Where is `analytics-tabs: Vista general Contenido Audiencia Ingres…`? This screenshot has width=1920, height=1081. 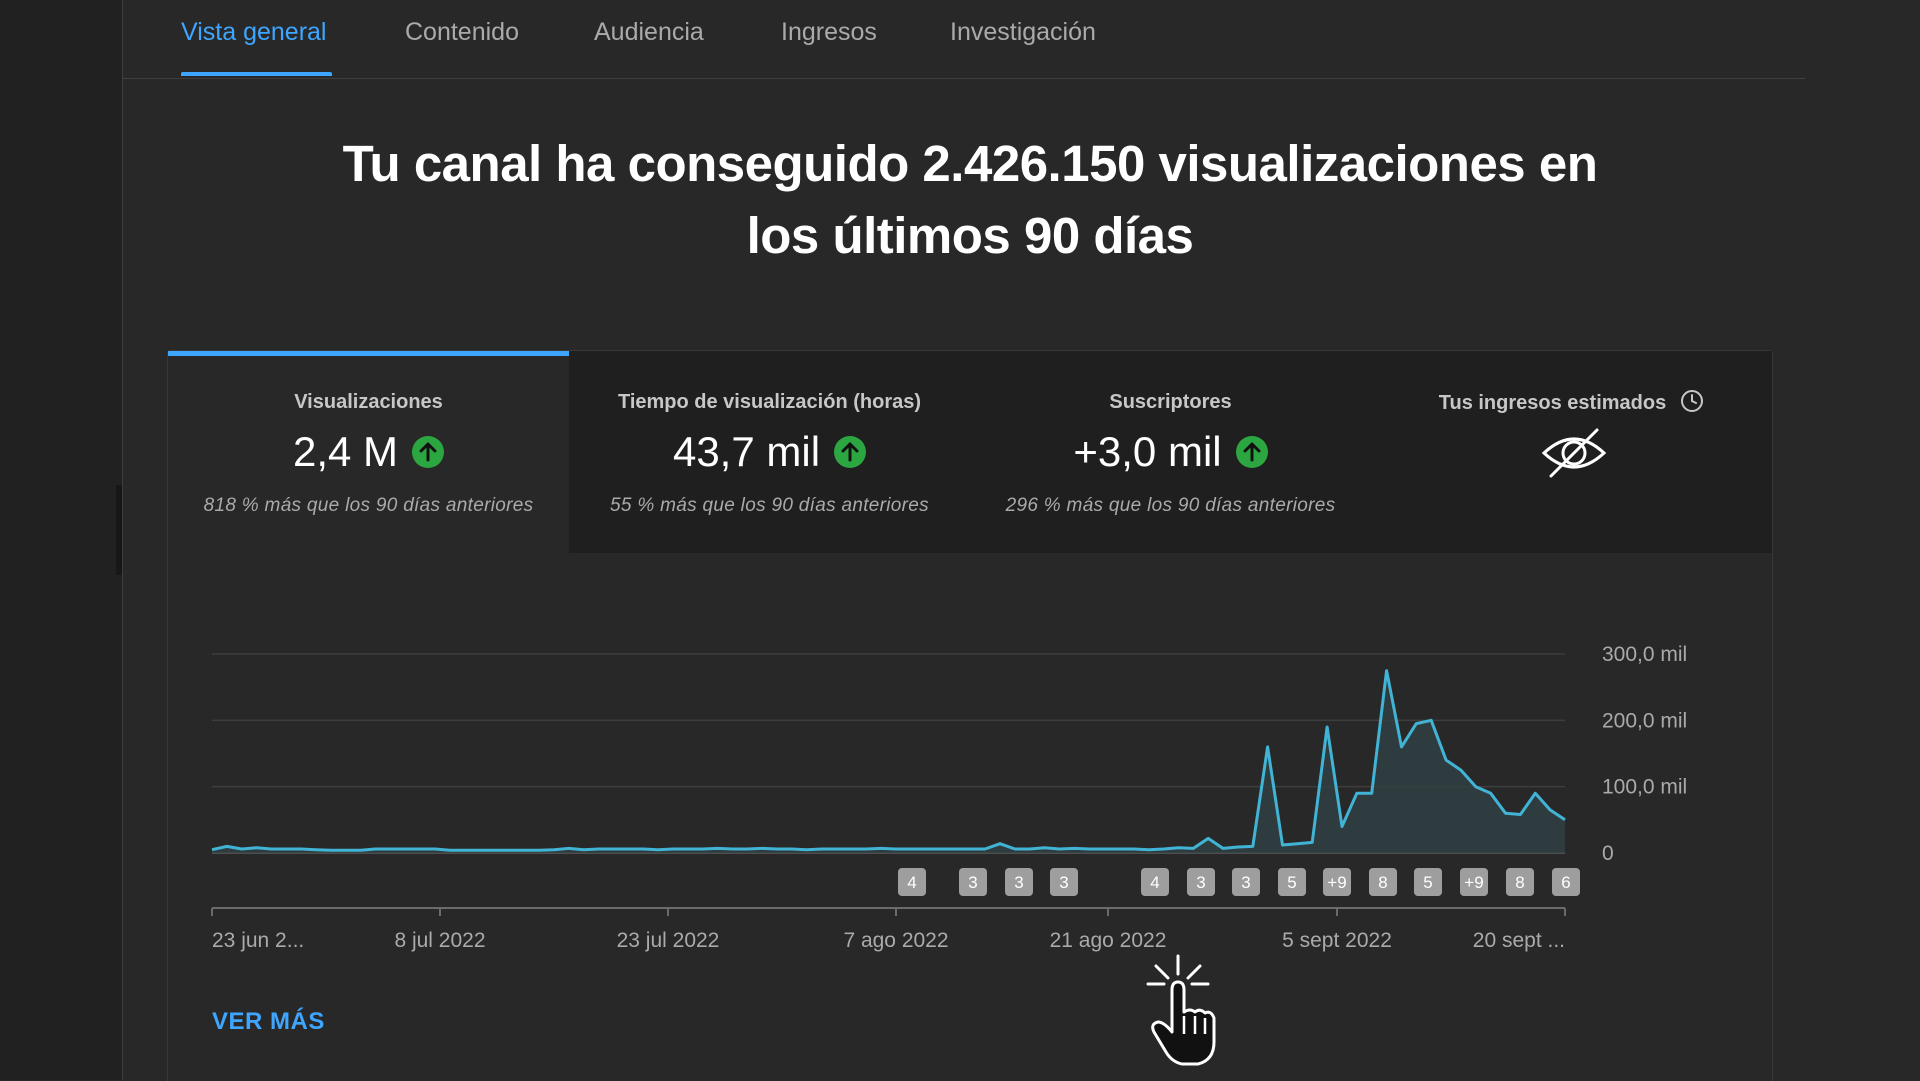
analytics-tabs: Vista general Contenido Audiencia Ingres… is located at coordinates (964, 39).